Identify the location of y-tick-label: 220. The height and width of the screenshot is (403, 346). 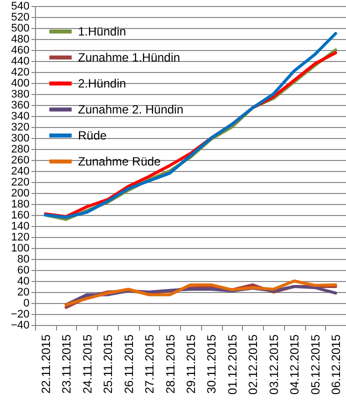
(20, 182).